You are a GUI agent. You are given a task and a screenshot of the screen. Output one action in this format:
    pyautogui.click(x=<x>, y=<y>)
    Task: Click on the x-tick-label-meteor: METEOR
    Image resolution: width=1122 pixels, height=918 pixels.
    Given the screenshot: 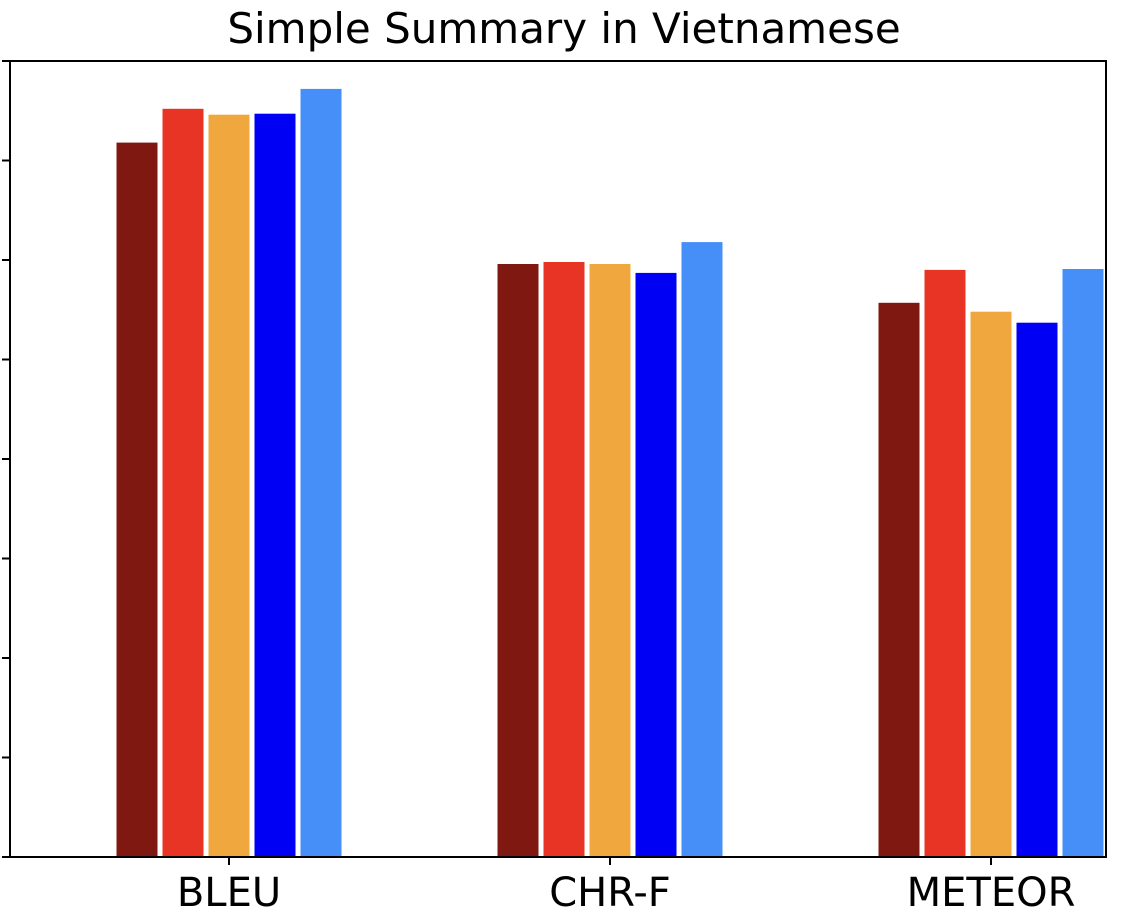 What is the action you would take?
    pyautogui.click(x=991, y=893)
    